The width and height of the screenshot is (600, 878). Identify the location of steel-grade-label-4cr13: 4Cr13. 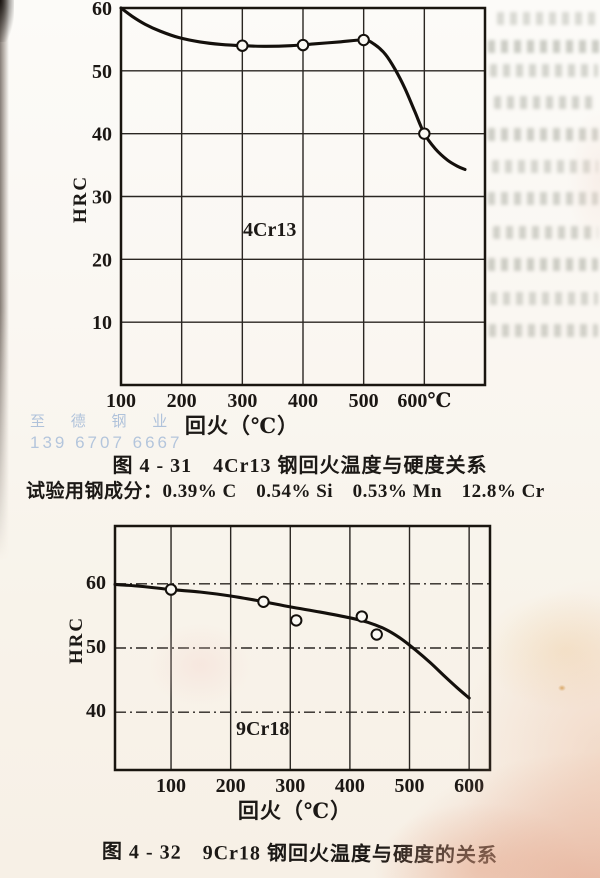
(270, 230).